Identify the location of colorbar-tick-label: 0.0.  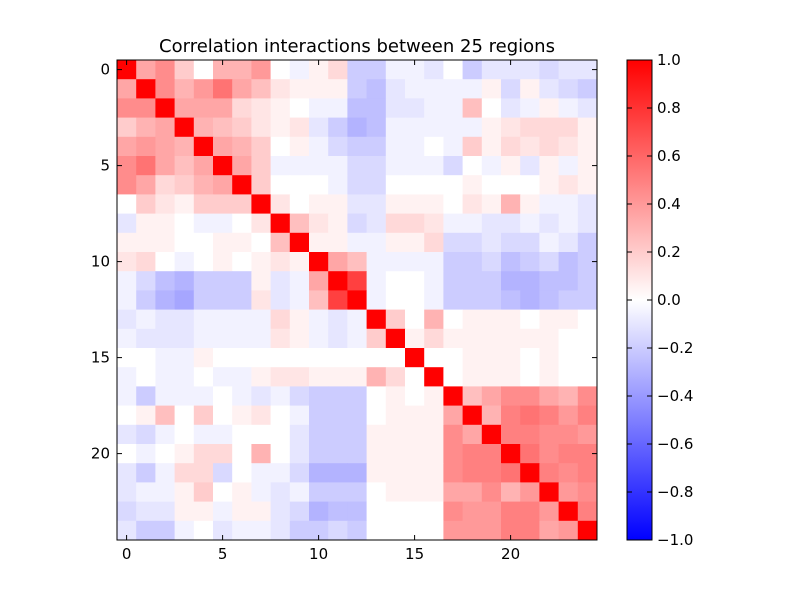
(669, 300).